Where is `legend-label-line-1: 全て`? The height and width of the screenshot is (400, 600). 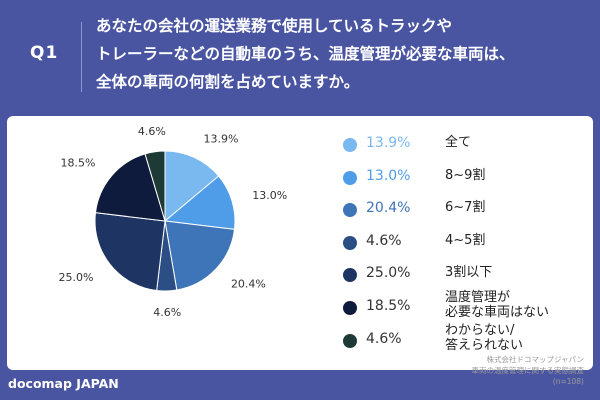
legend-label-line-1: 全て is located at coordinates (458, 142).